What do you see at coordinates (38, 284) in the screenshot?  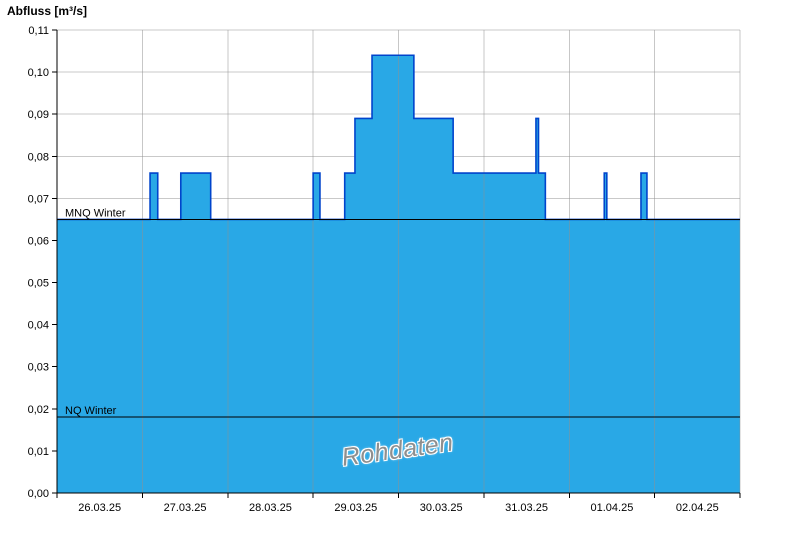 I see `y-tick-label: 0,05` at bounding box center [38, 284].